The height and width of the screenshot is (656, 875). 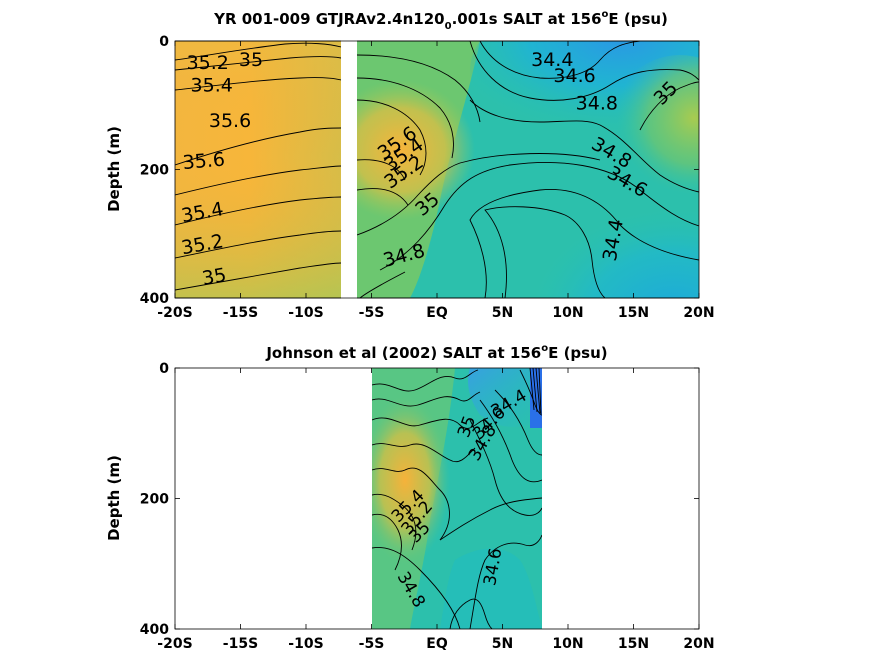 I want to click on top-left-field, so click(x=258, y=169).